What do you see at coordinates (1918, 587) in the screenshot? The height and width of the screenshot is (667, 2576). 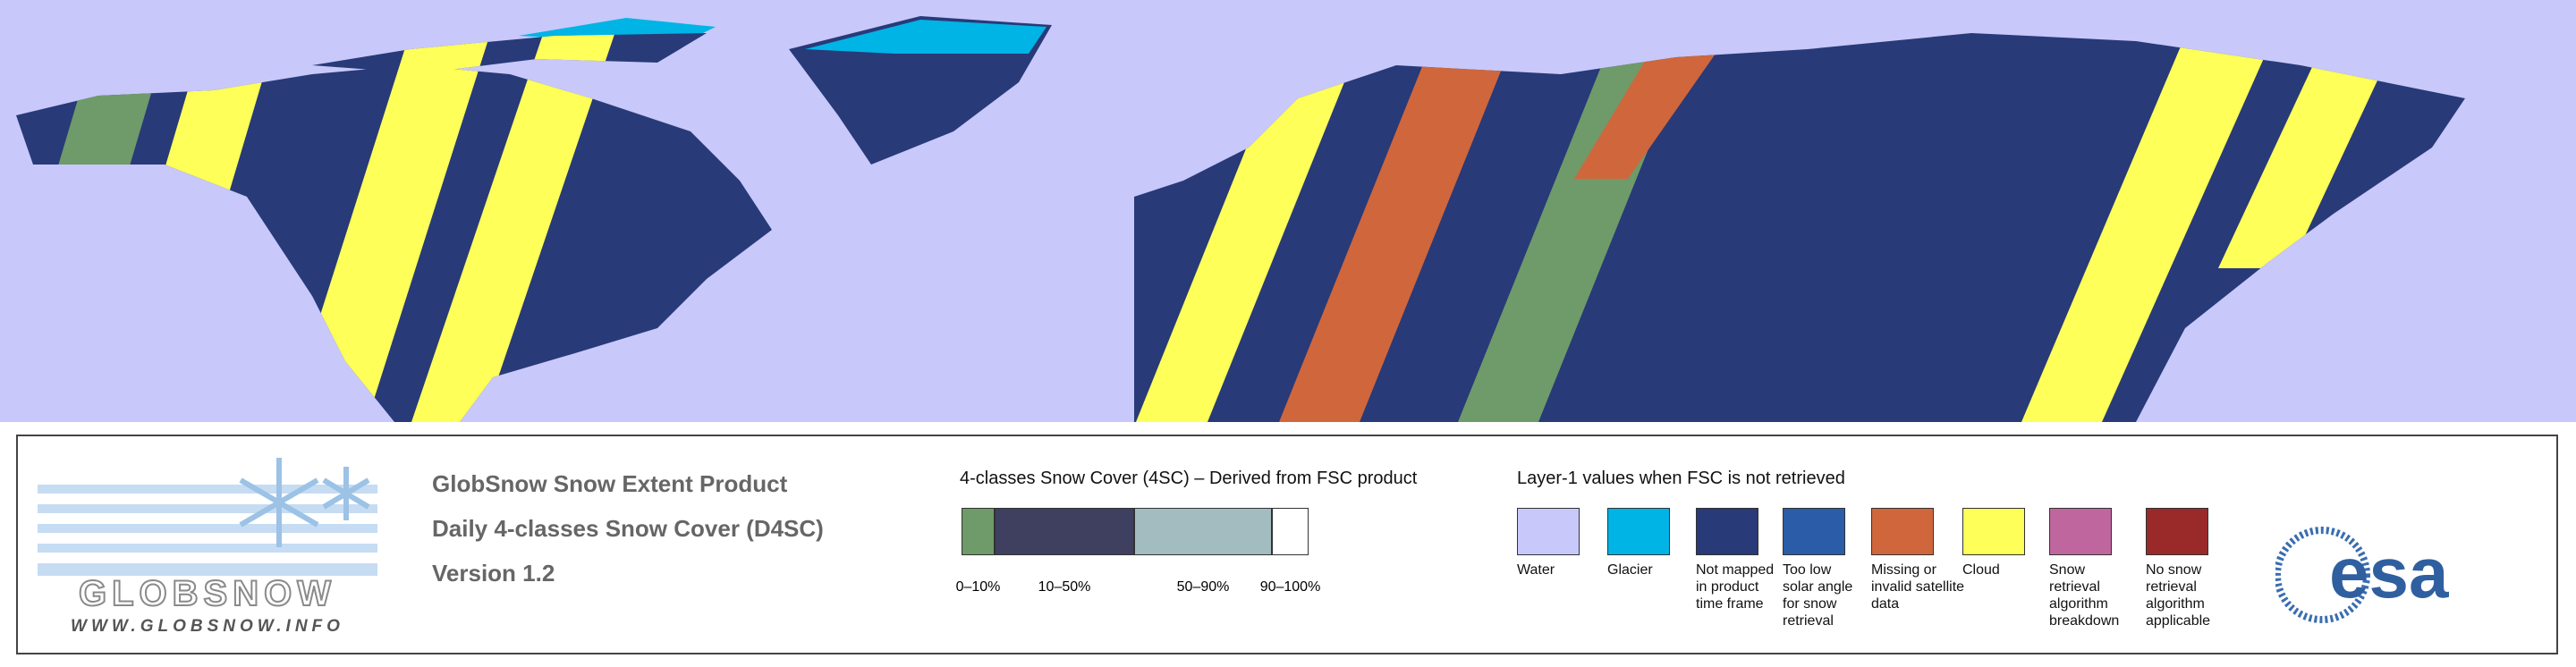 I see `layer1-label: Missing or invalid satellite data` at bounding box center [1918, 587].